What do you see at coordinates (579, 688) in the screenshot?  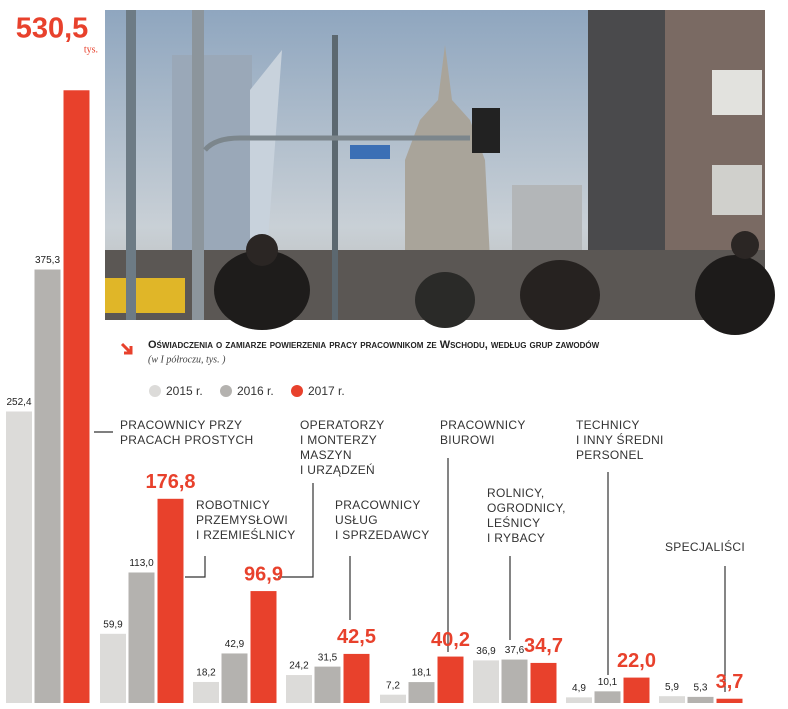 I see `value-label: 4,9` at bounding box center [579, 688].